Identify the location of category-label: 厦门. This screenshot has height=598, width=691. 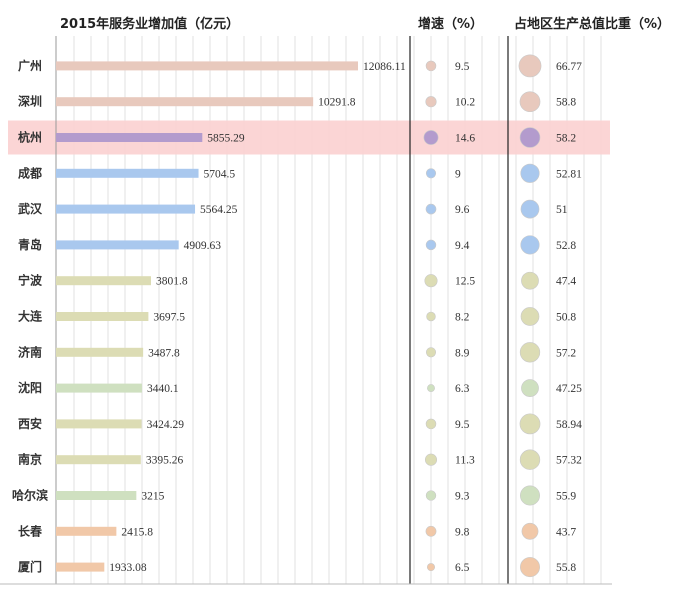
(30, 566).